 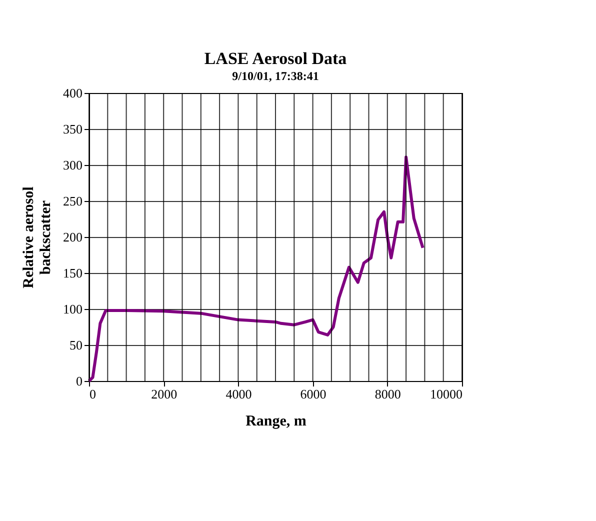 What do you see at coordinates (72, 273) in the screenshot?
I see `y-tick-label: 150` at bounding box center [72, 273].